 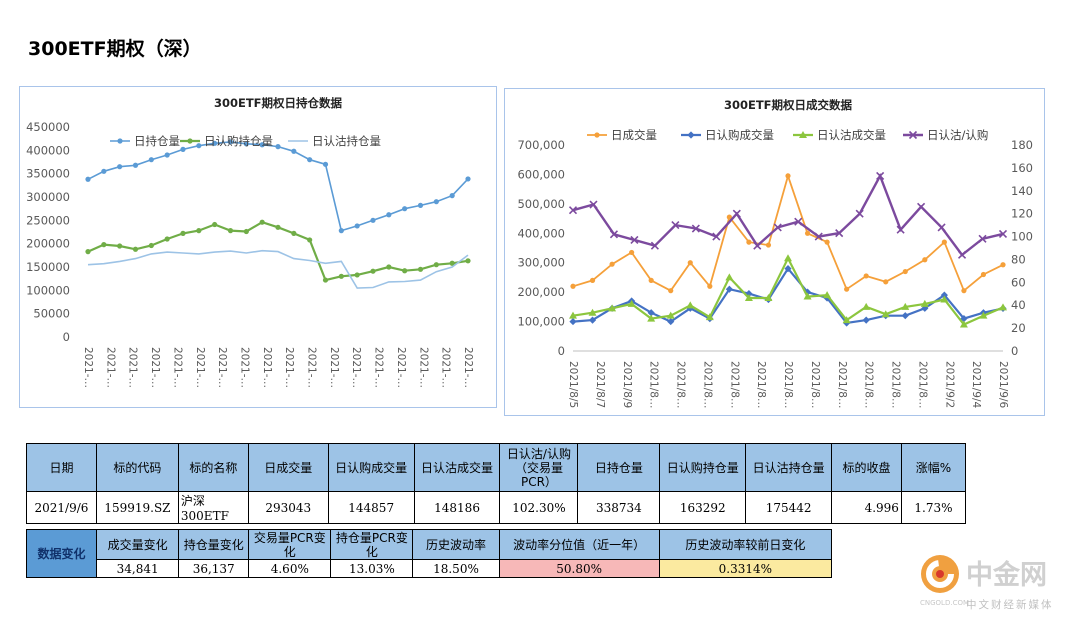 What do you see at coordinates (288, 507) in the screenshot?
I see `table-cell: 293043` at bounding box center [288, 507].